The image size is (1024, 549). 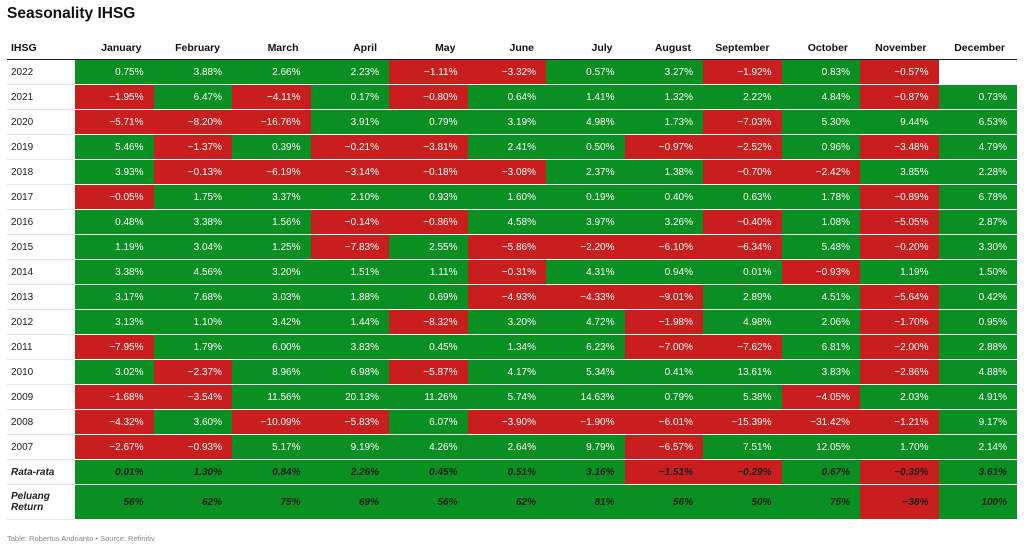 What do you see at coordinates (192, 347) in the screenshot?
I see `value-cell: 1.79%` at bounding box center [192, 347].